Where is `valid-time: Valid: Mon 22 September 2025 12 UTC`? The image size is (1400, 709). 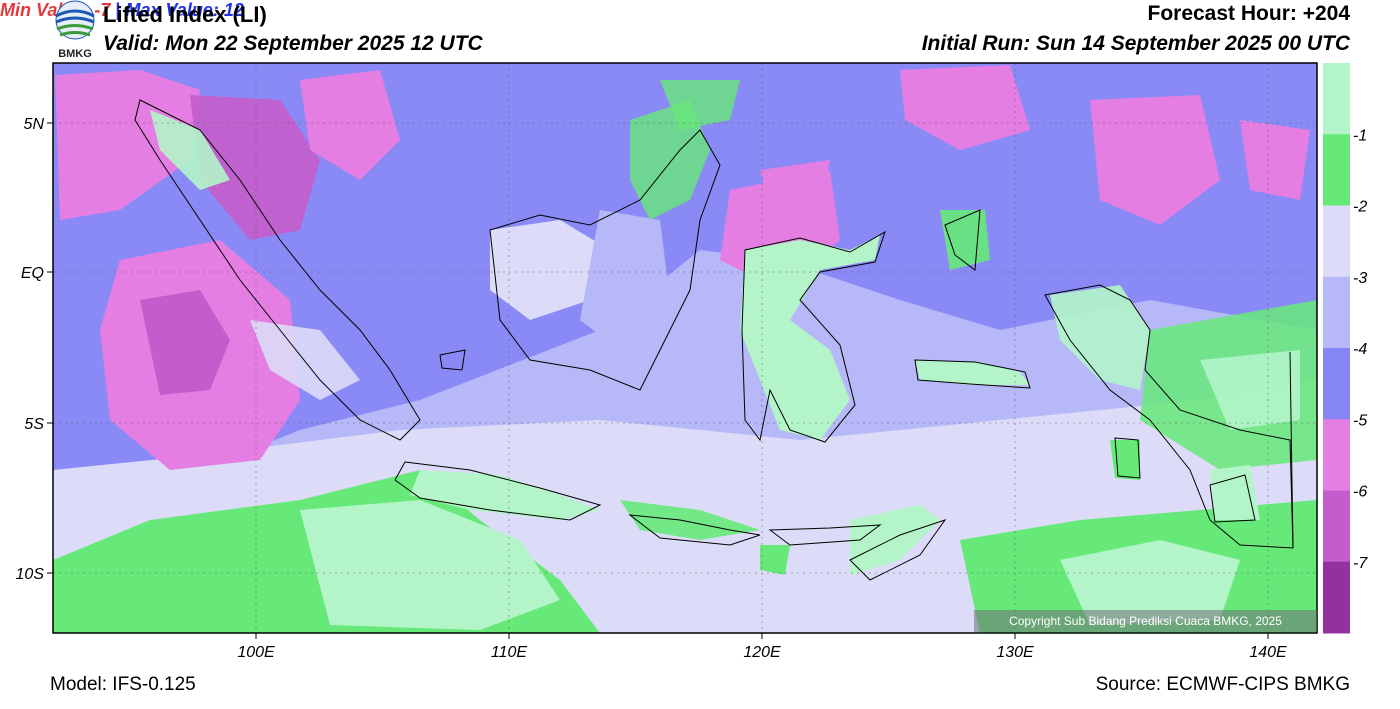 valid-time: Valid: Mon 22 September 2025 12 UTC is located at coordinates (293, 43).